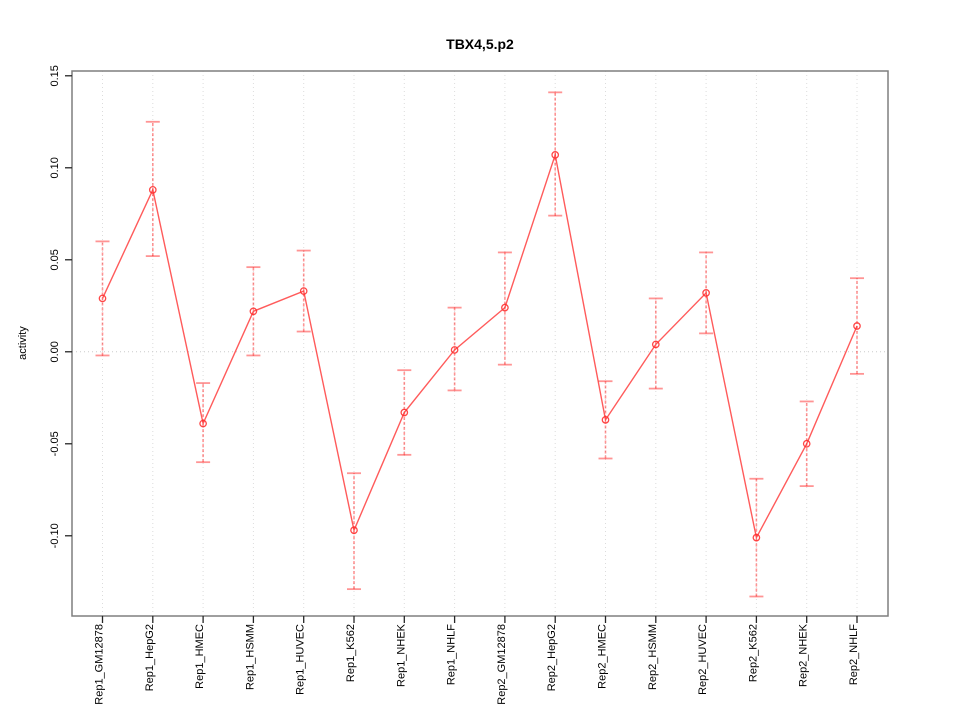 This screenshot has height=725, width=960. Describe the element at coordinates (23, 343) in the screenshot. I see `y-axis-label: activity` at that location.